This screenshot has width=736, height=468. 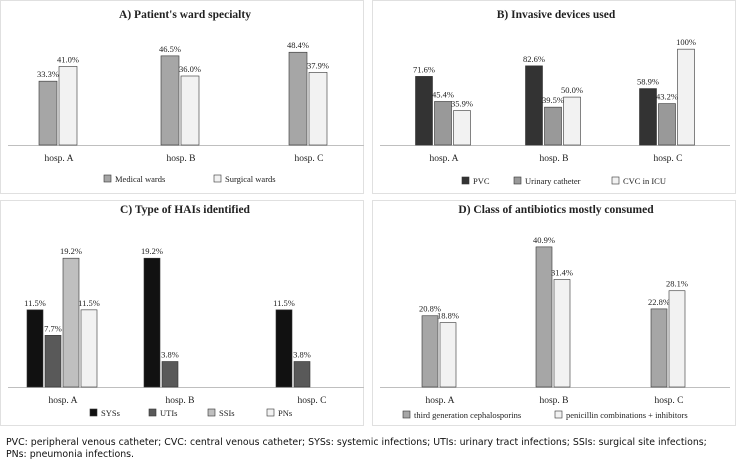 I want to click on bar-c-pns-hosp-a, so click(x=89, y=348).